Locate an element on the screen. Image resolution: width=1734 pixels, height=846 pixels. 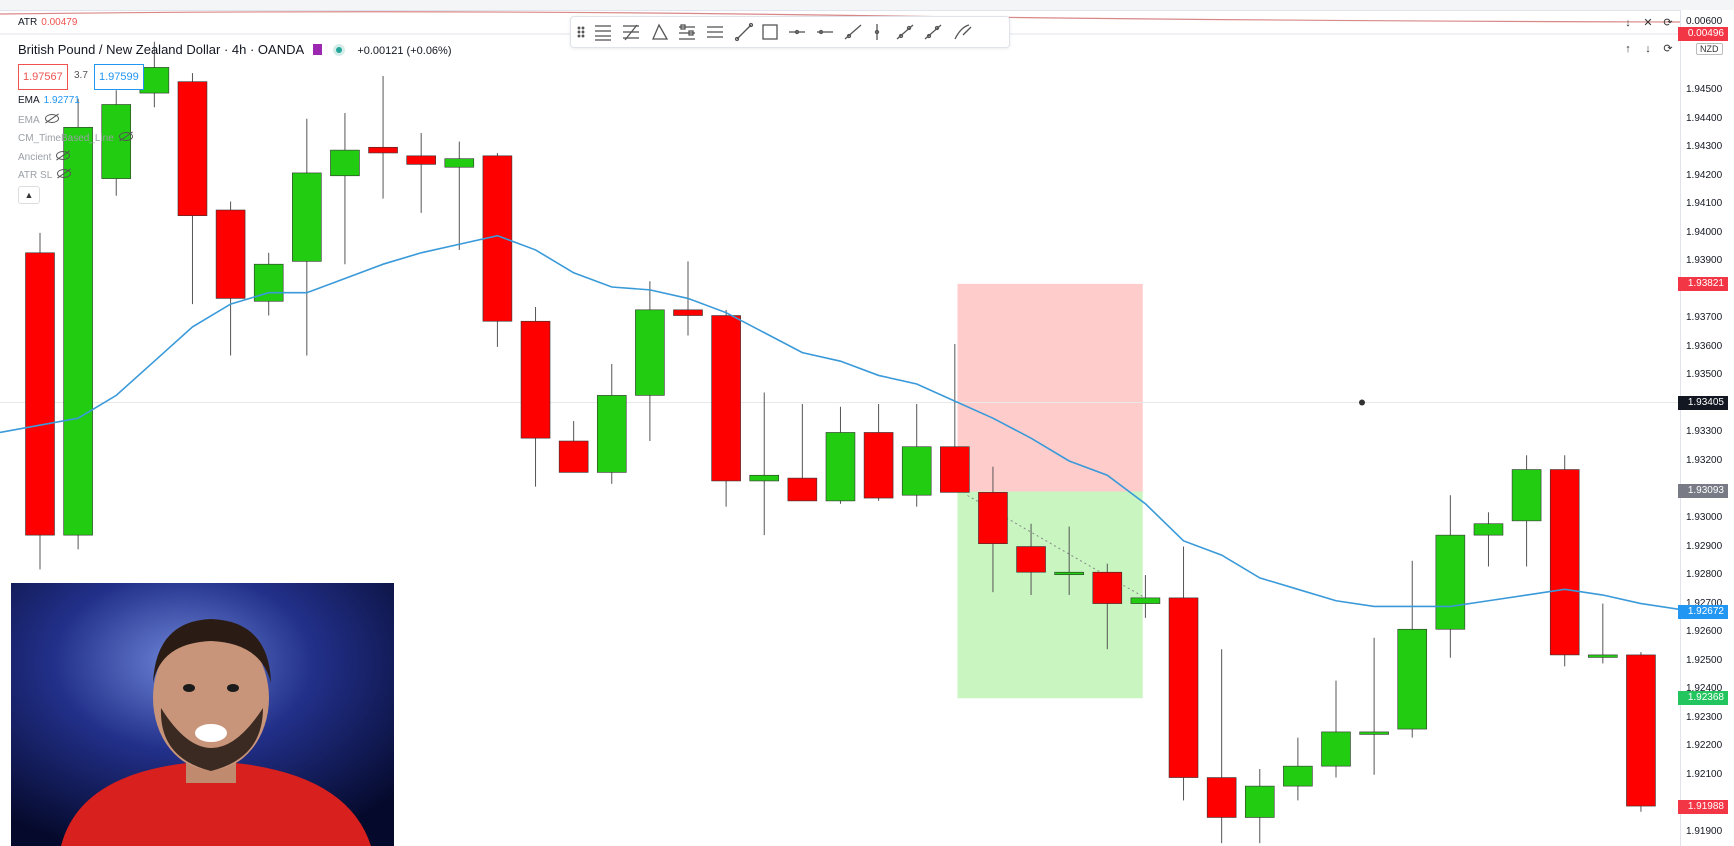
close-pane-icon: ✕ is located at coordinates (1648, 23).